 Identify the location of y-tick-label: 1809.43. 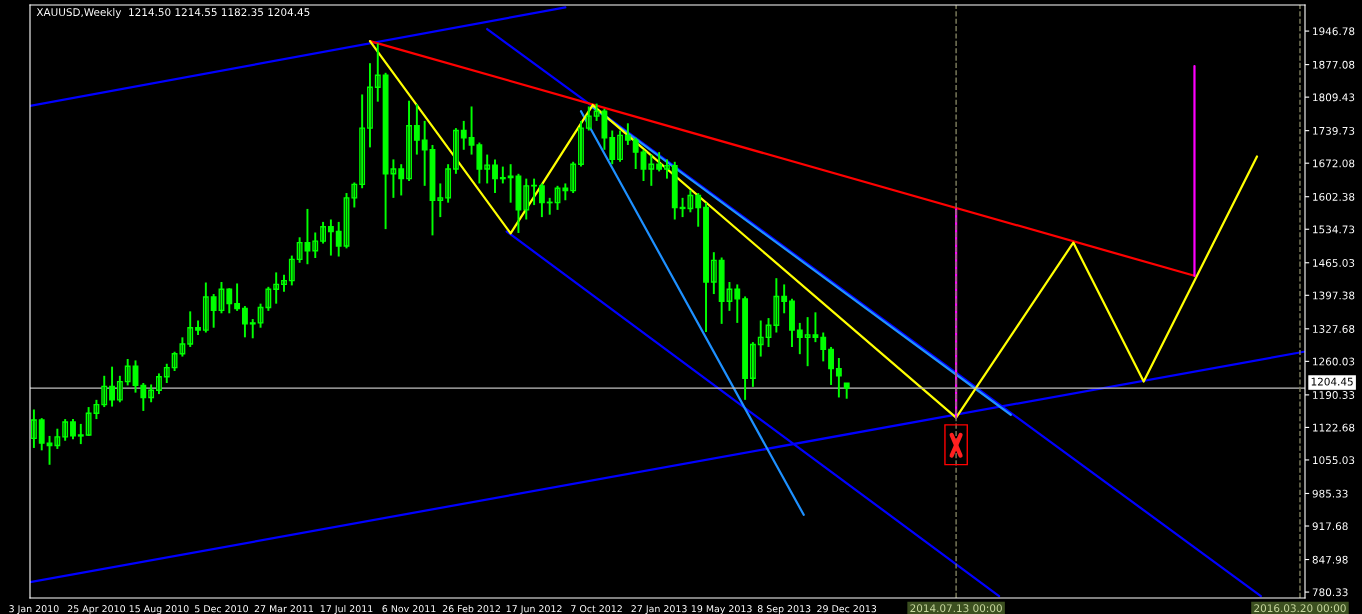
(1334, 97).